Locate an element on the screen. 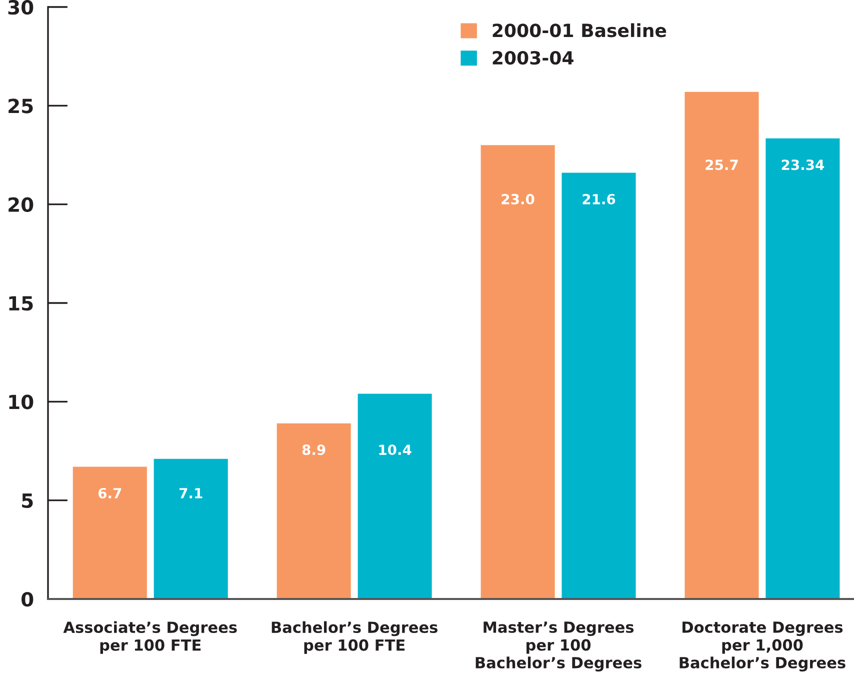  legend-label: 2000-01 Baseline is located at coordinates (579, 30).